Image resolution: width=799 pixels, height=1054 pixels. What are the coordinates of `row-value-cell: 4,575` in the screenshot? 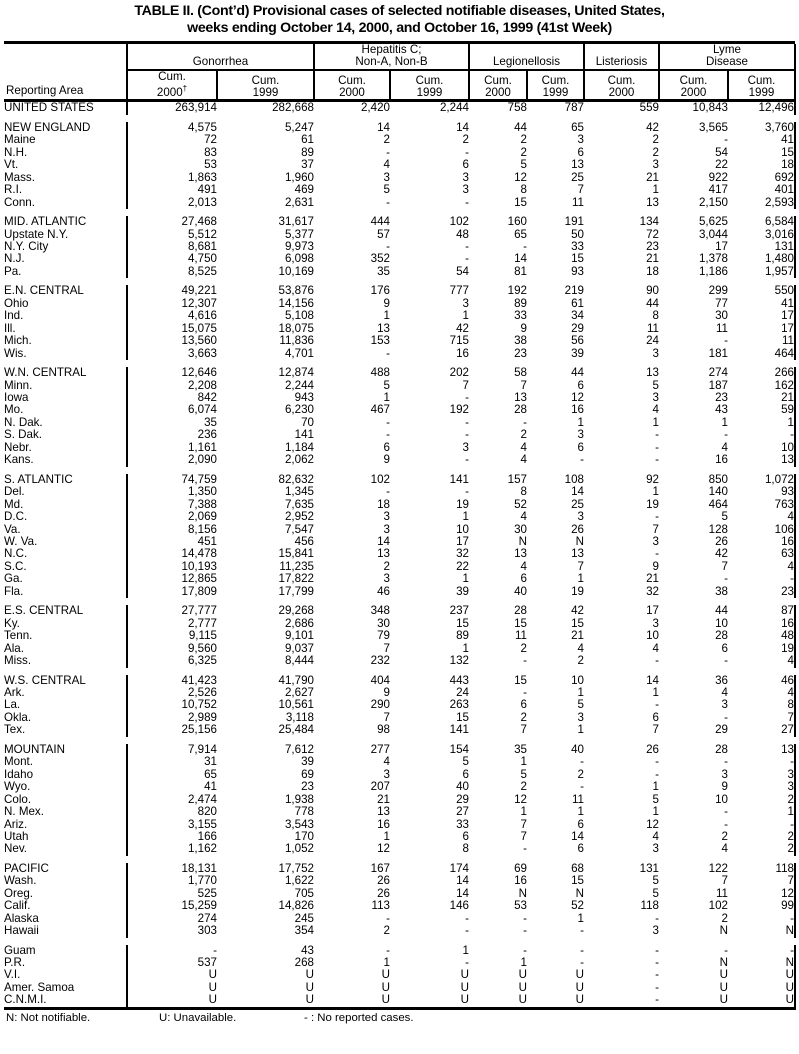 It's located at (171, 128).